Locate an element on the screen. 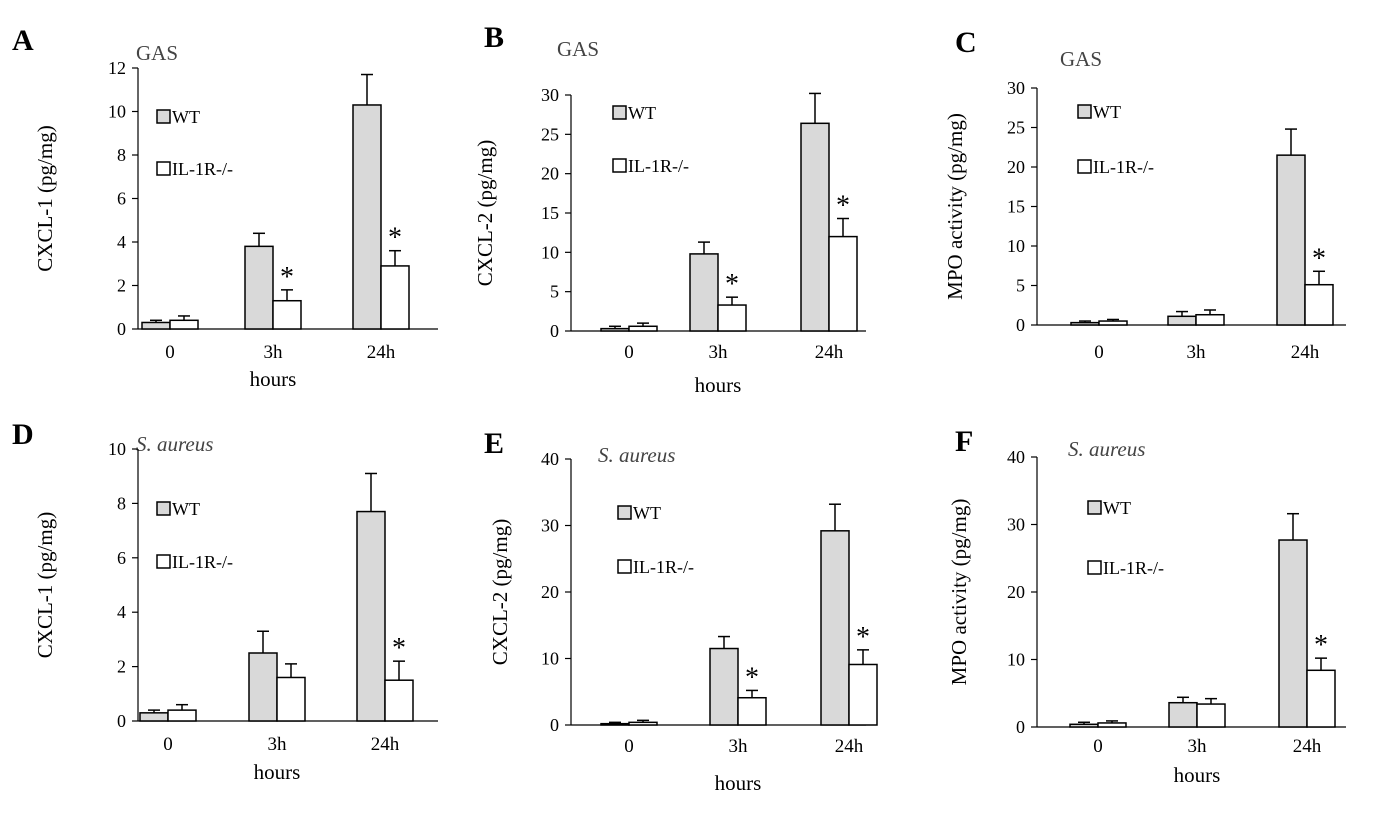 This screenshot has height=820, width=1391. y-tick-label: 12 is located at coordinates (117, 68).